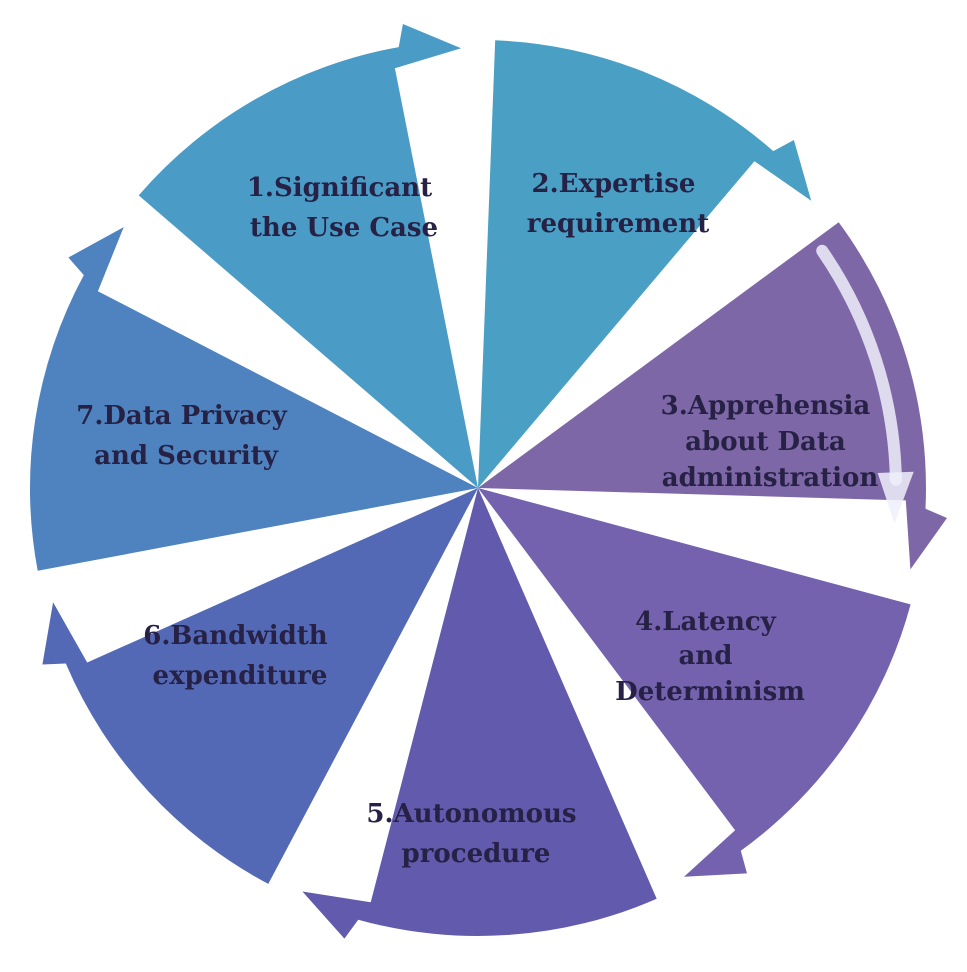  What do you see at coordinates (613, 184) in the screenshot?
I see `segment-2-line-1: 2.Expertise` at bounding box center [613, 184].